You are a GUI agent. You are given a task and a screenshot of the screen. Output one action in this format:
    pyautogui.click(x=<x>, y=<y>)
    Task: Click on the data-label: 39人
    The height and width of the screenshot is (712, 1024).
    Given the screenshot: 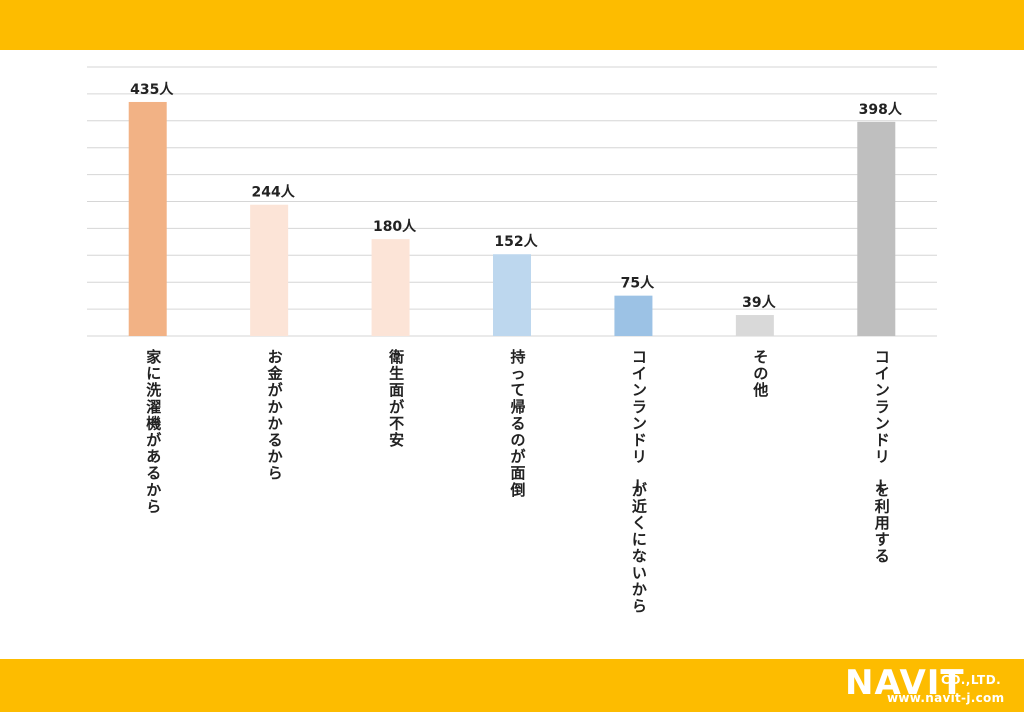 What is the action you would take?
    pyautogui.click(x=759, y=302)
    